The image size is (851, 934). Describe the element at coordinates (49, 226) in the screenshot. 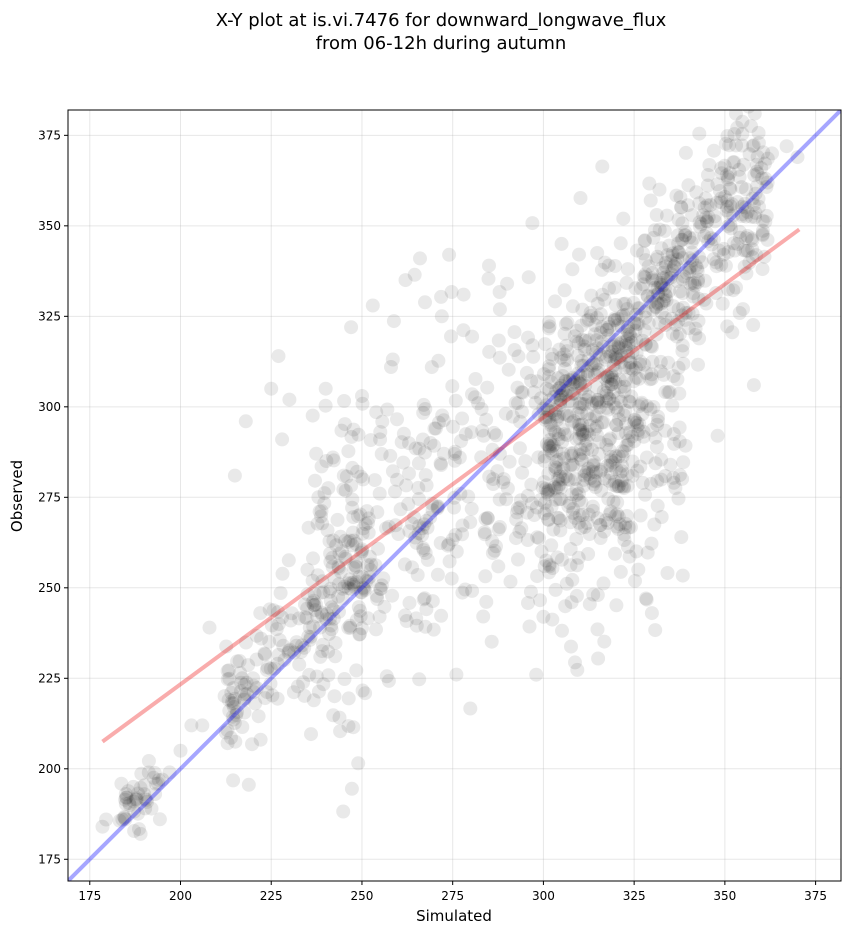

I see `y-tick-label: 350` at that location.